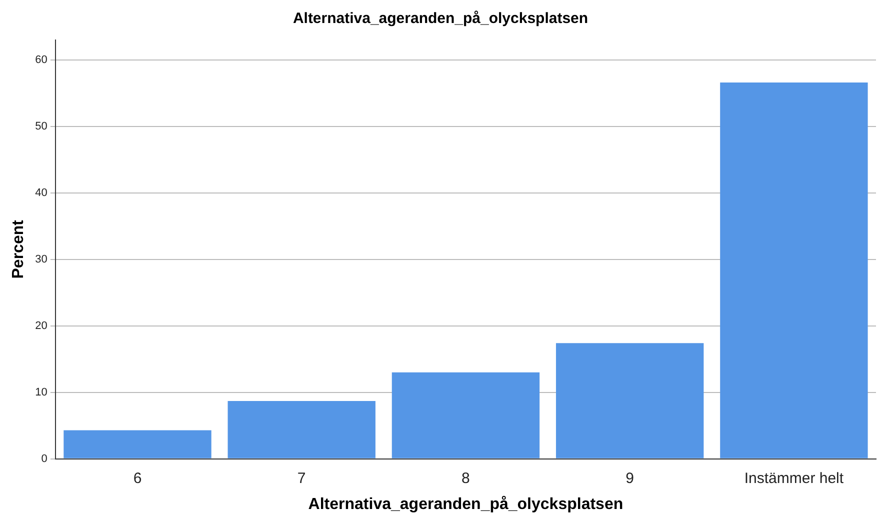  I want to click on y-tick-label: 50, so click(41, 126).